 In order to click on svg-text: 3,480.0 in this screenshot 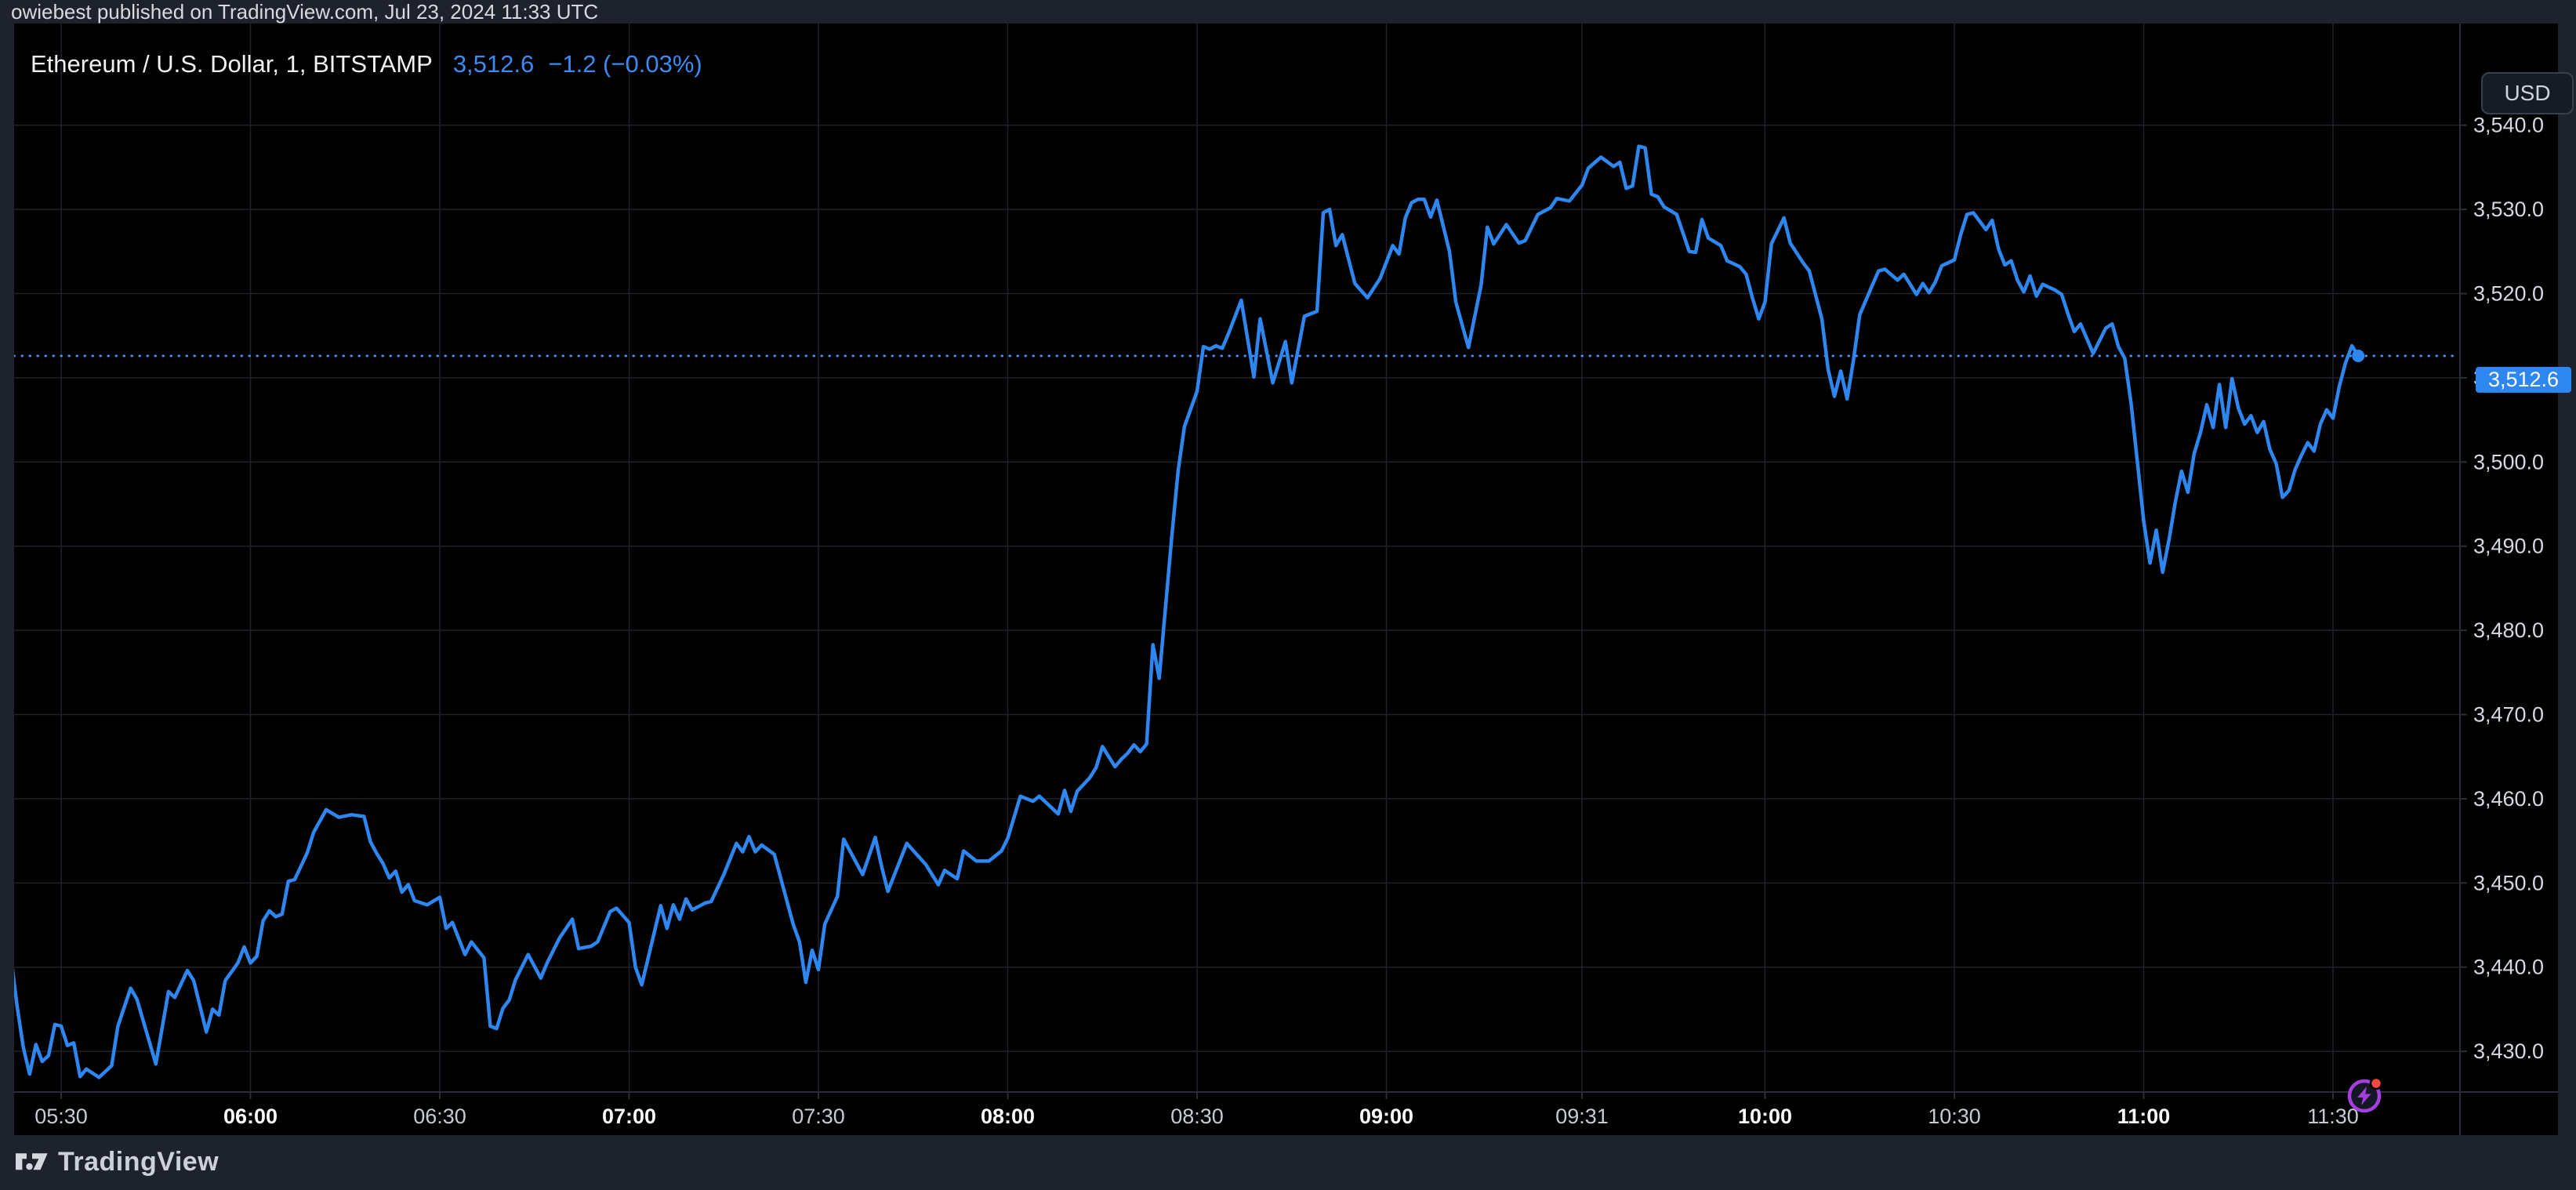, I will do `click(2508, 630)`.